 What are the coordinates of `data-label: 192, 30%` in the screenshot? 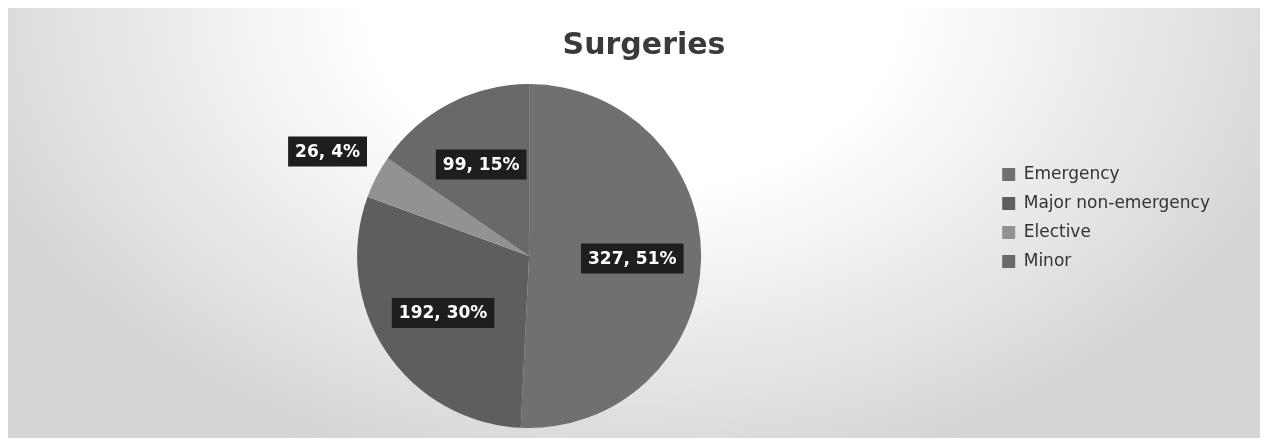 It's located at (443, 312).